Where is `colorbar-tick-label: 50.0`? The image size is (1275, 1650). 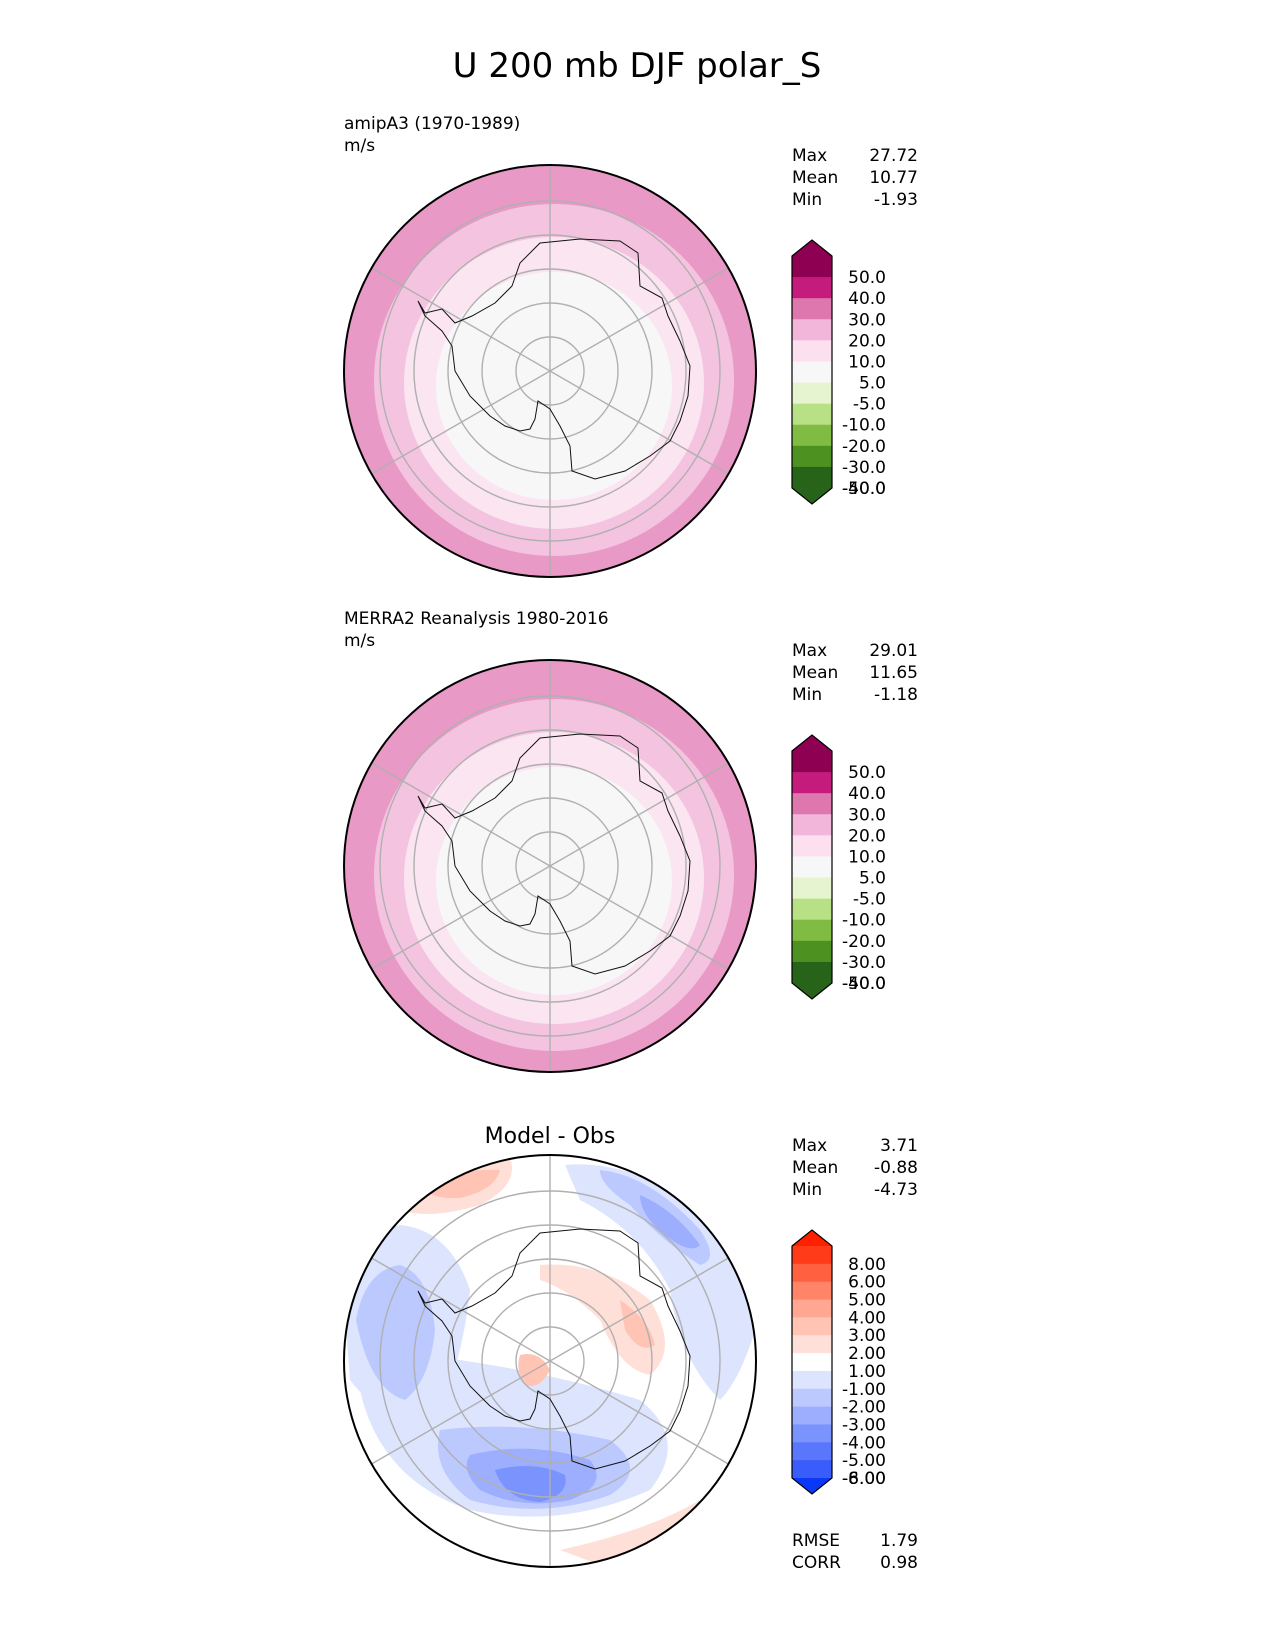 colorbar-tick-label: 50.0 is located at coordinates (867, 278).